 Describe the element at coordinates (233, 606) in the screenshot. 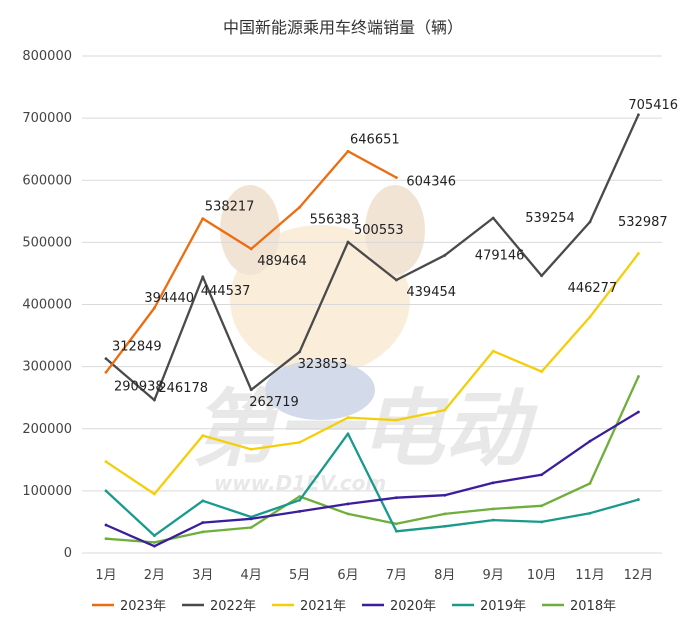

I see `legend-label: 2022年` at that location.